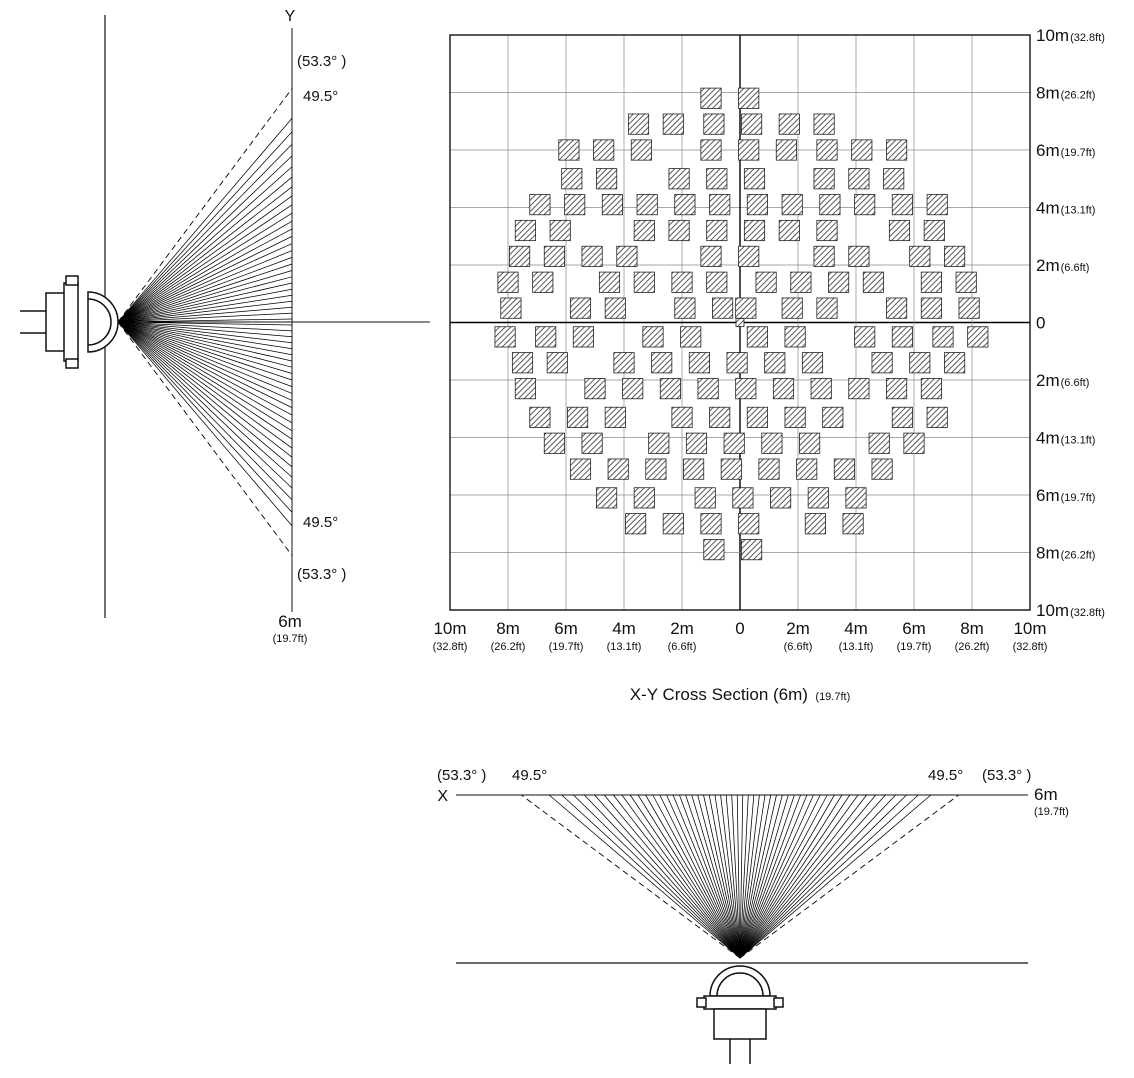  What do you see at coordinates (1006, 775) in the screenshot?
I see `angle-label-right-outer: (53.3° )` at bounding box center [1006, 775].